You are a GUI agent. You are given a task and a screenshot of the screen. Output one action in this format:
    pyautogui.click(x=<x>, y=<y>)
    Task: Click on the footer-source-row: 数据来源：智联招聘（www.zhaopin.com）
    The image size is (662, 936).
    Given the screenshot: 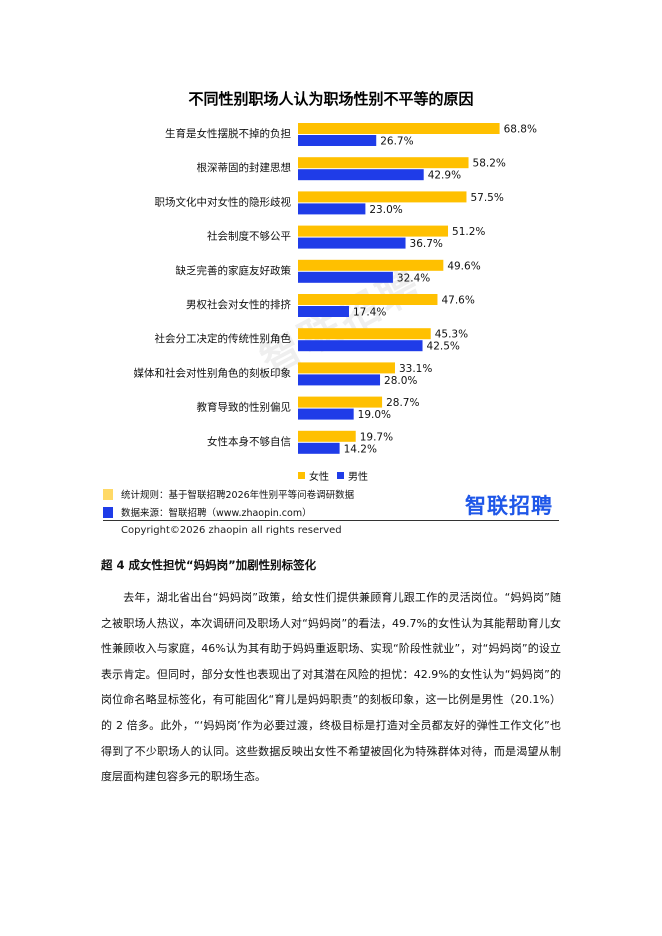 What is the action you would take?
    pyautogui.click(x=207, y=512)
    